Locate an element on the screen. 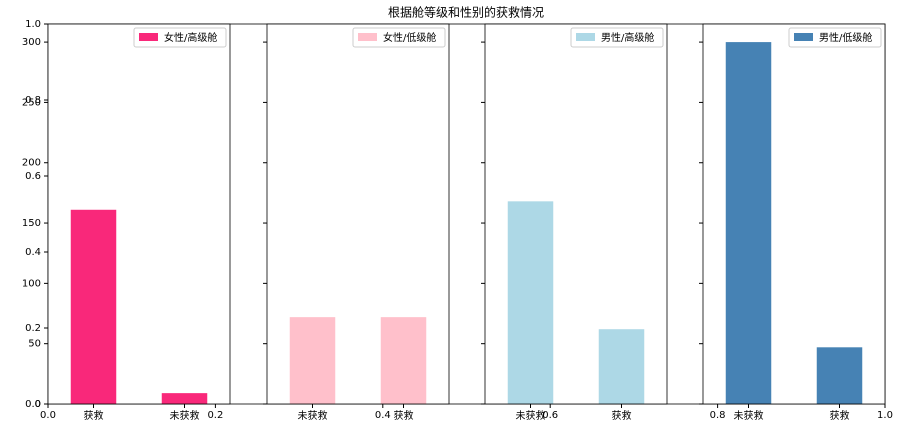 This screenshot has height=432, width=903. legend-label: 男性/低级舱 is located at coordinates (845, 37).